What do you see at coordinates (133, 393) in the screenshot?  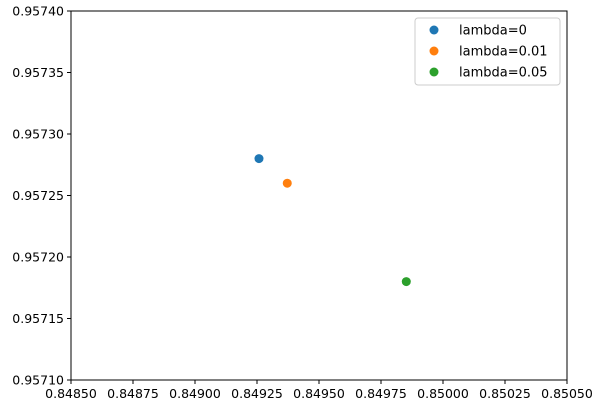 I see `x-tick-label: 0.84875` at bounding box center [133, 393].